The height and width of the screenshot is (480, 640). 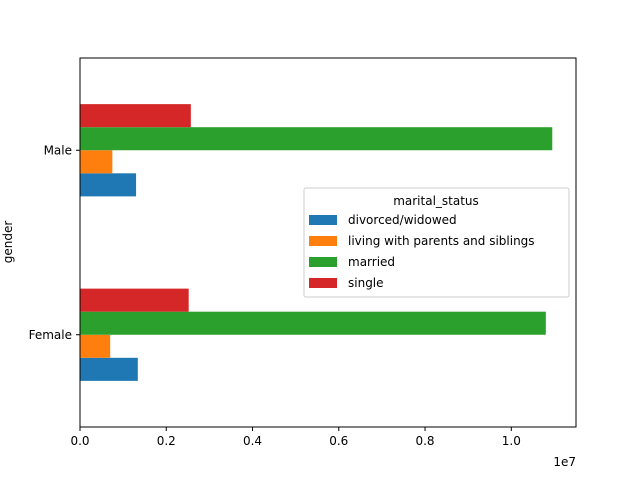 What do you see at coordinates (108, 185) in the screenshot?
I see `bar-male-divorced-widowed` at bounding box center [108, 185].